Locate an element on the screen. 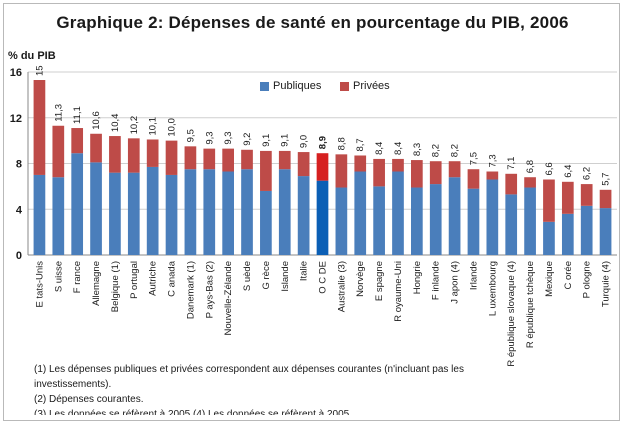 The height and width of the screenshot is (426, 625). total-label: 6,6 is located at coordinates (549, 168).